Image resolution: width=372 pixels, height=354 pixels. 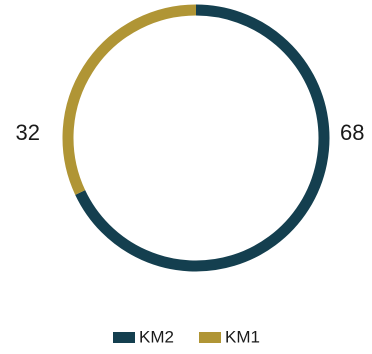 What do you see at coordinates (28, 132) in the screenshot?
I see `data-label-km1: 32` at bounding box center [28, 132].